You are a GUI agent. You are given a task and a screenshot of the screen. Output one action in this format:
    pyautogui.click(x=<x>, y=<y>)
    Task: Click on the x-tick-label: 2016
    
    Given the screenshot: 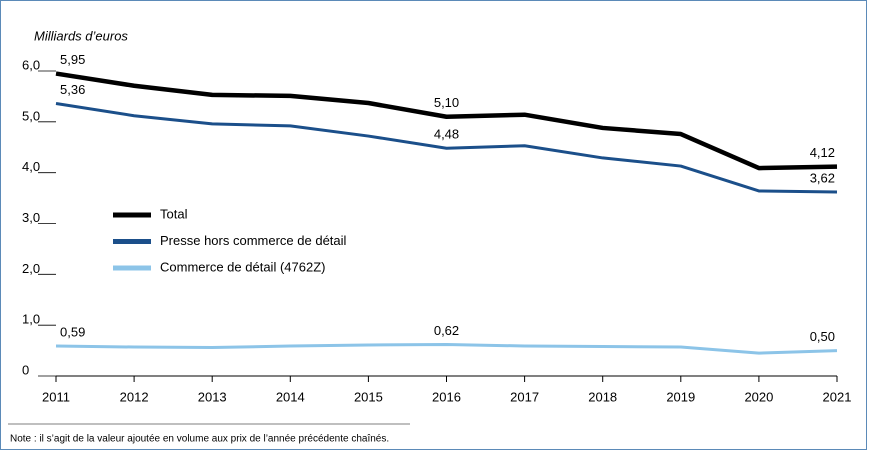 What is the action you would take?
    pyautogui.click(x=446, y=396)
    